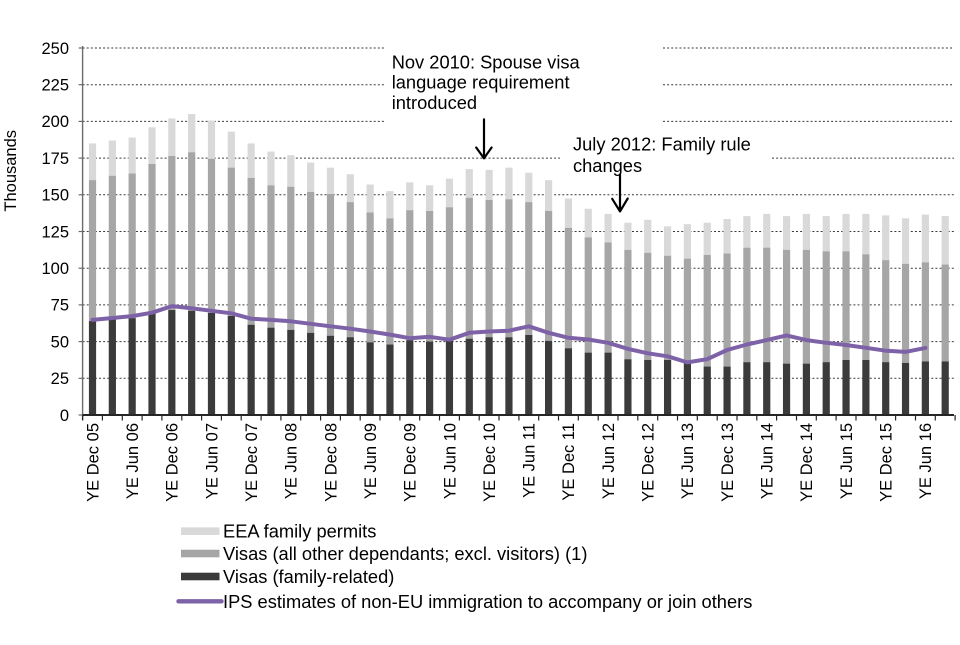 The width and height of the screenshot is (960, 645). Describe the element at coordinates (688, 461) in the screenshot. I see `svg-text: YE Jun 13` at that location.